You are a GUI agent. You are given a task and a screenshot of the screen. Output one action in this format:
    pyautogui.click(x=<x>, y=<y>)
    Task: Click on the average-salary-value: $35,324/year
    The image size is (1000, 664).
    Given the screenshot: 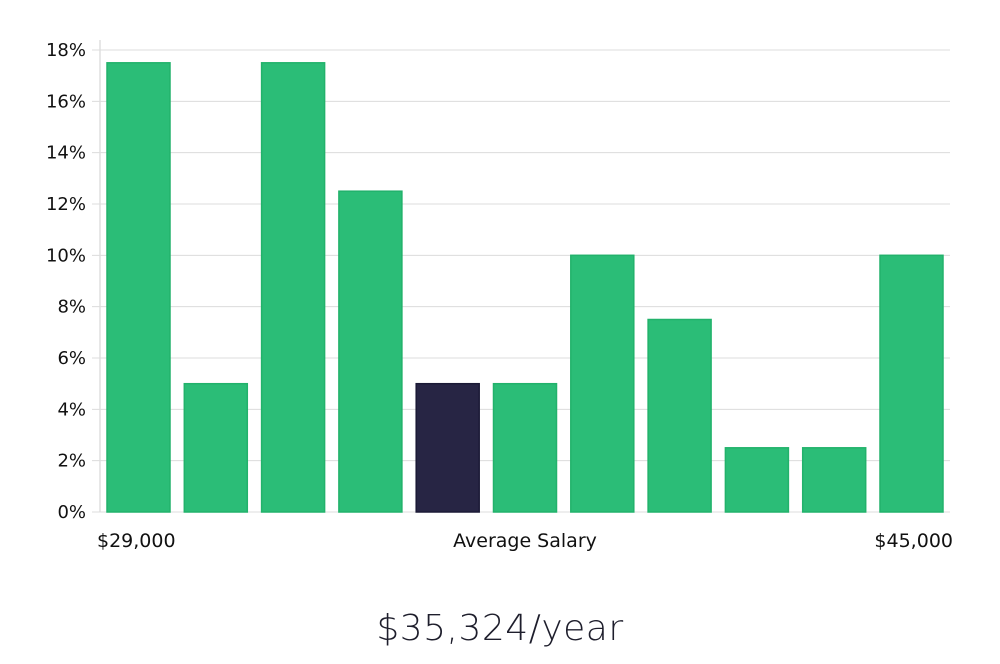 What is the action you would take?
    pyautogui.click(x=500, y=628)
    